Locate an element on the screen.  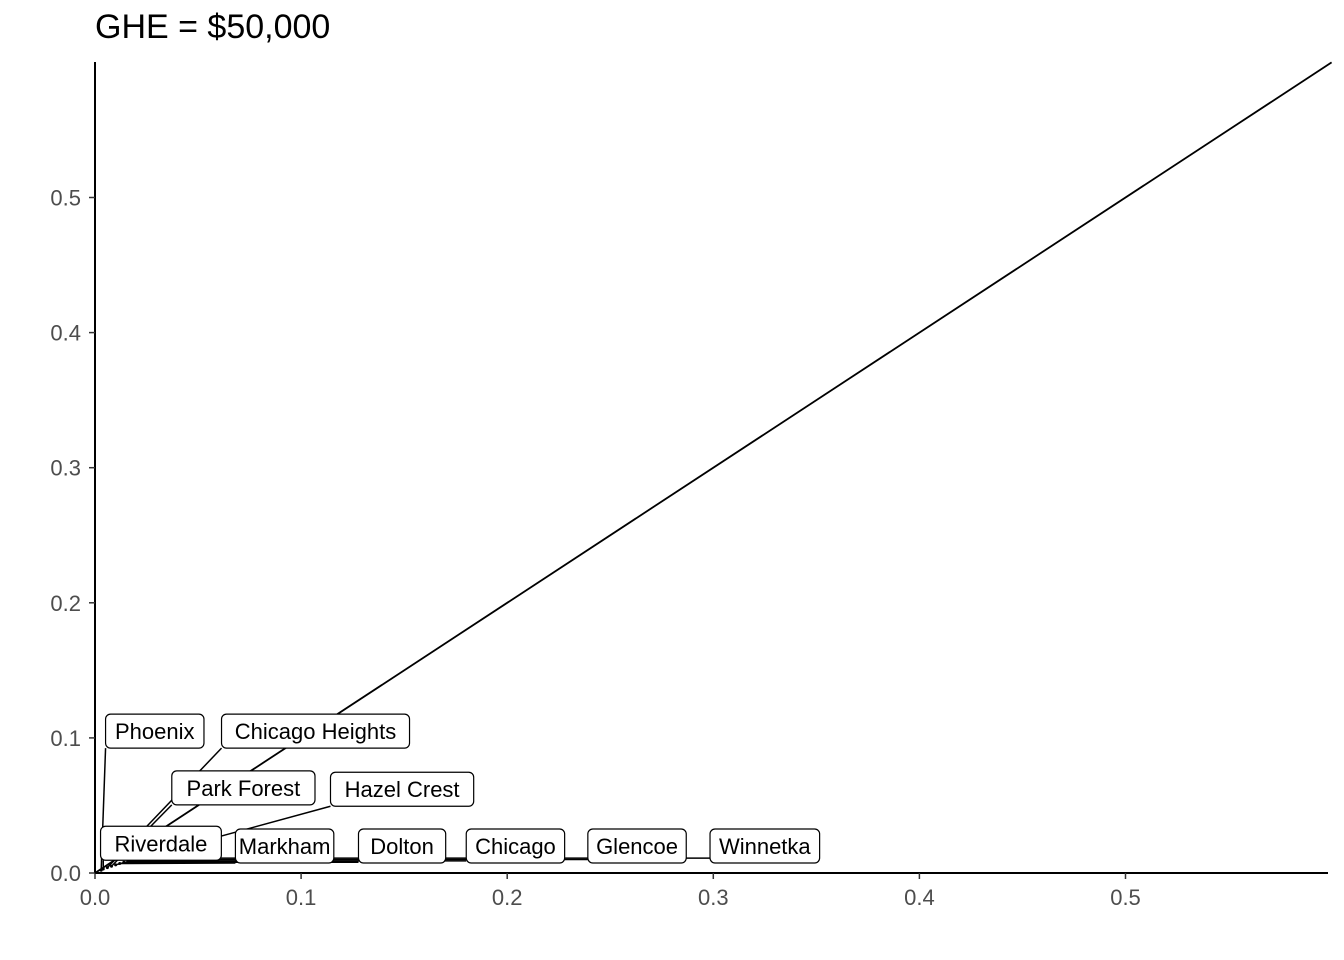
x-tick-label: 0.0 is located at coordinates (95, 897).